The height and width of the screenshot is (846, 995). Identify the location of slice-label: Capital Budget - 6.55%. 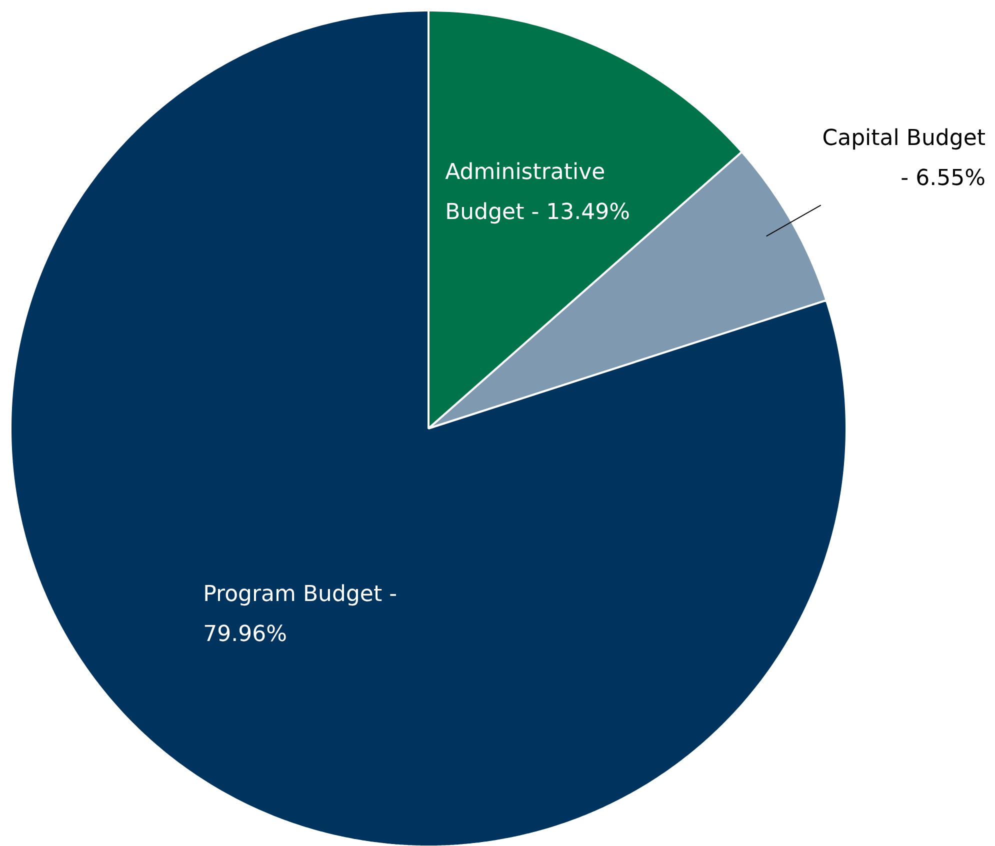
(904, 159).